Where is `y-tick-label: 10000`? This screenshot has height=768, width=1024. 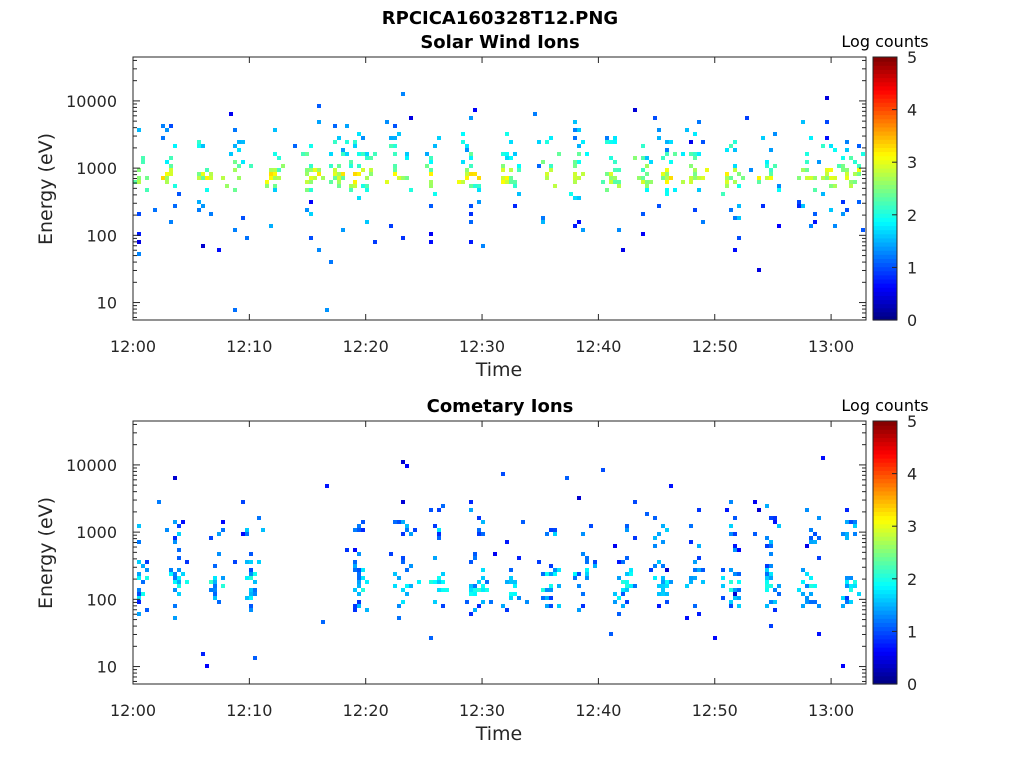 y-tick-label: 10000 is located at coordinates (91, 101).